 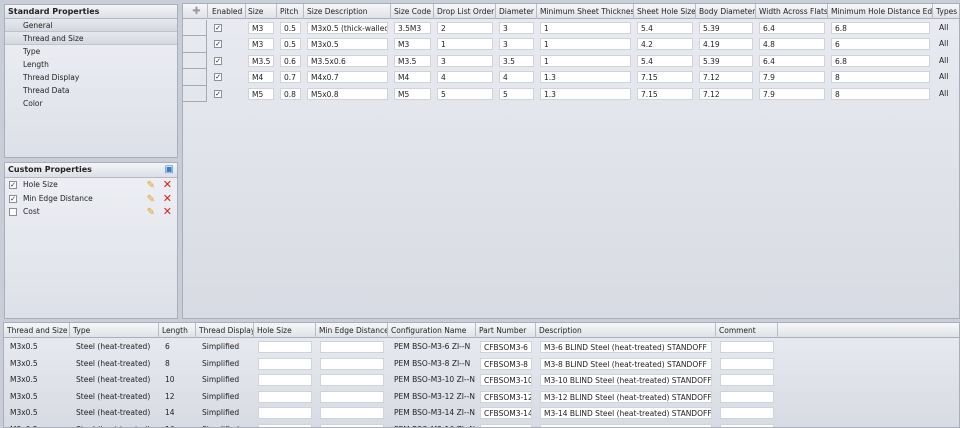 I want to click on cell-sheet-hole-size: 4.2, so click(x=665, y=44).